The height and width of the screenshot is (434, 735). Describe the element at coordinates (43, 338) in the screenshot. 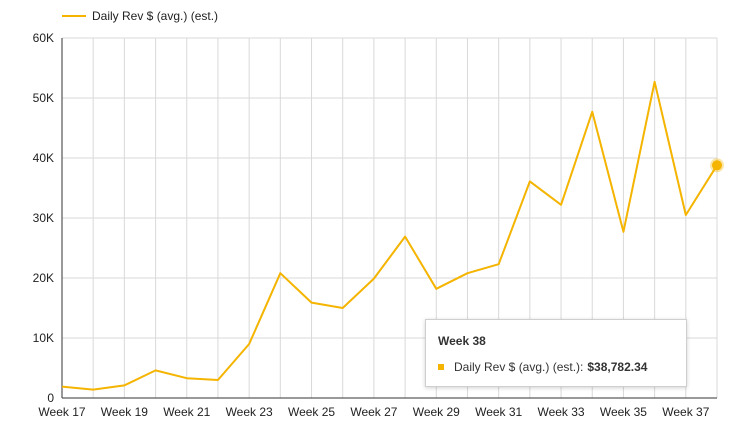

I see `y-tick-label: 10K` at that location.